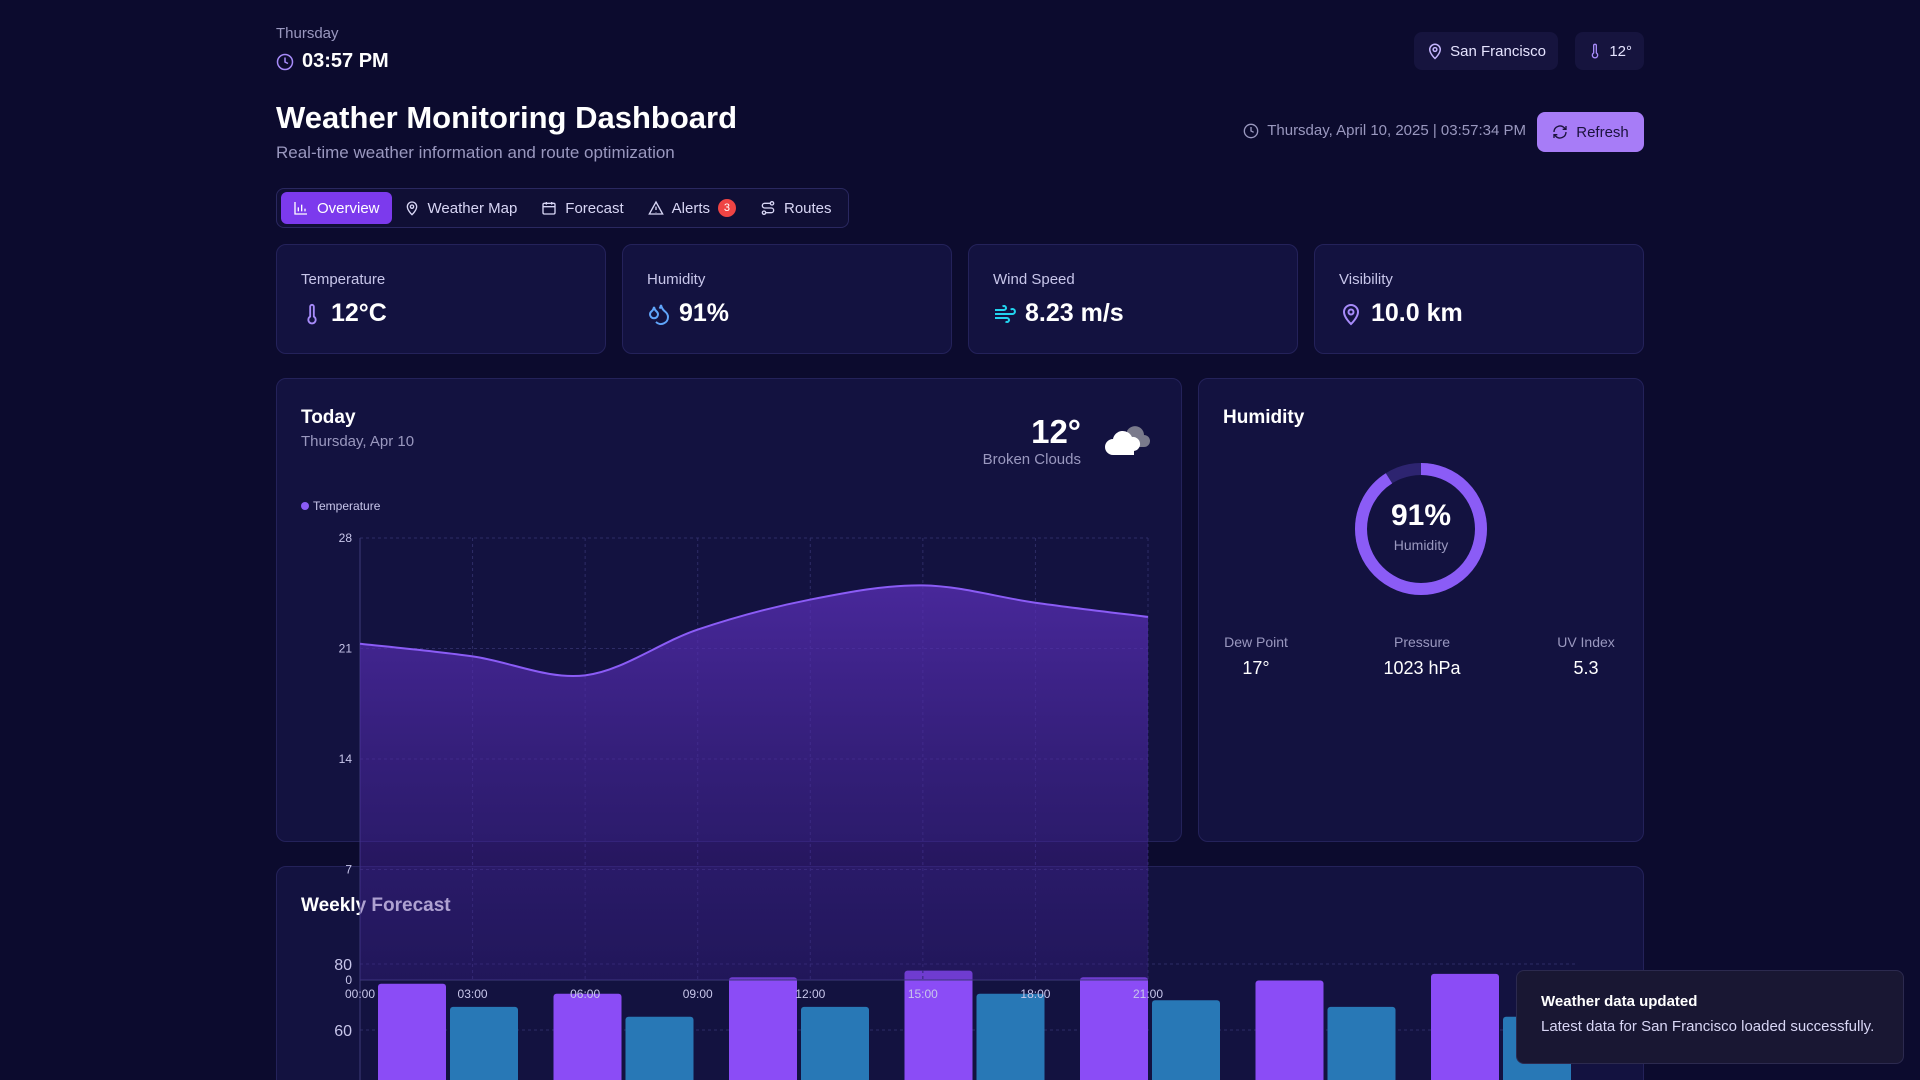 This screenshot has width=1920, height=1080. I want to click on x-tick-label: 18:00, so click(1035, 994).